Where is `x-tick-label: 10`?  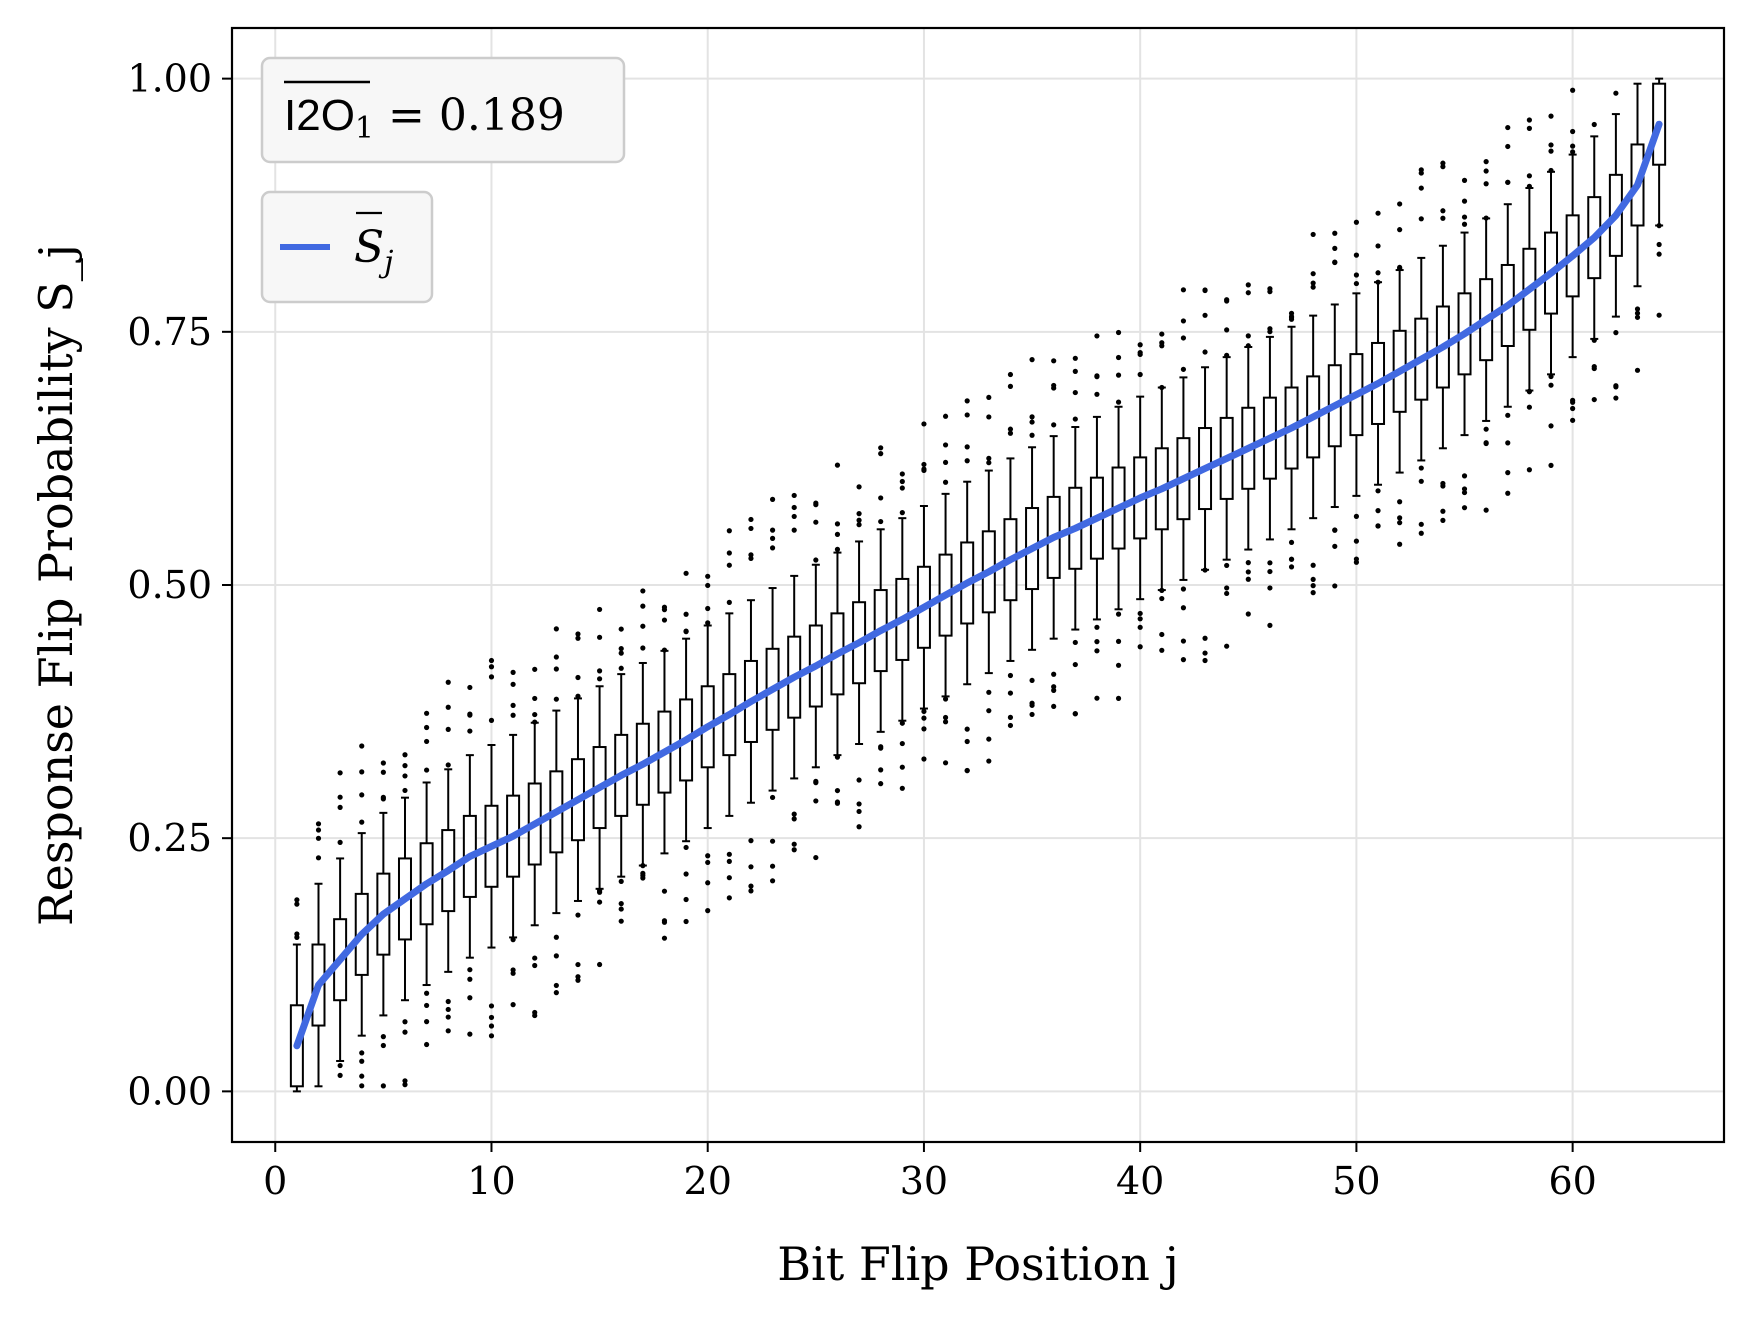
x-tick-label: 10 is located at coordinates (491, 1181).